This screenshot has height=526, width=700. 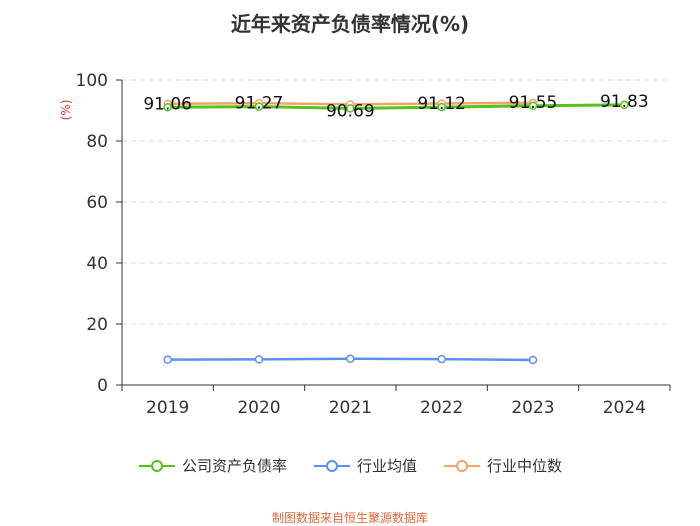 What do you see at coordinates (258, 408) in the screenshot?
I see `x-tick-label: 2020` at bounding box center [258, 408].